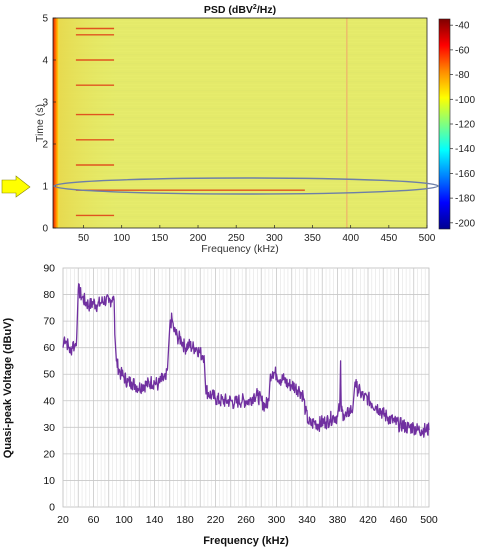  Describe the element at coordinates (216, 520) in the screenshot. I see `x-tick-label: 220` at that location.